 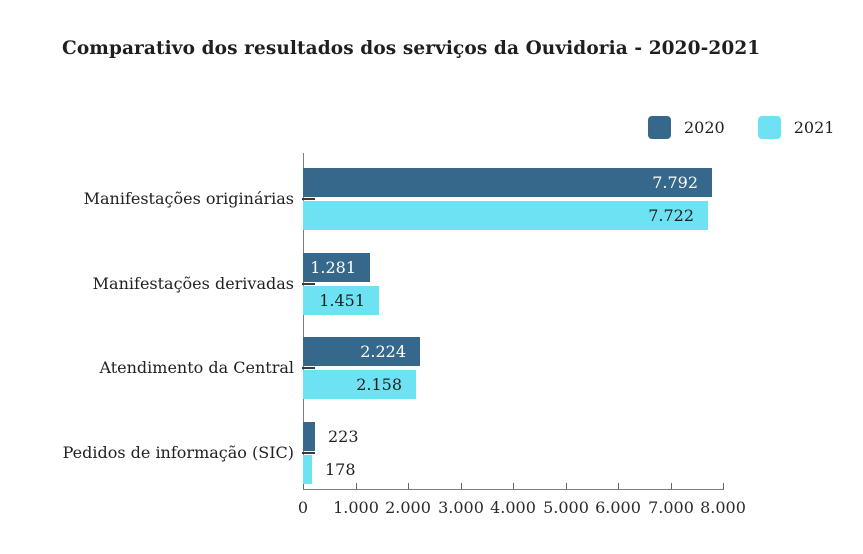 What do you see at coordinates (741, 127) in the screenshot?
I see `legend: 2020 2021` at bounding box center [741, 127].